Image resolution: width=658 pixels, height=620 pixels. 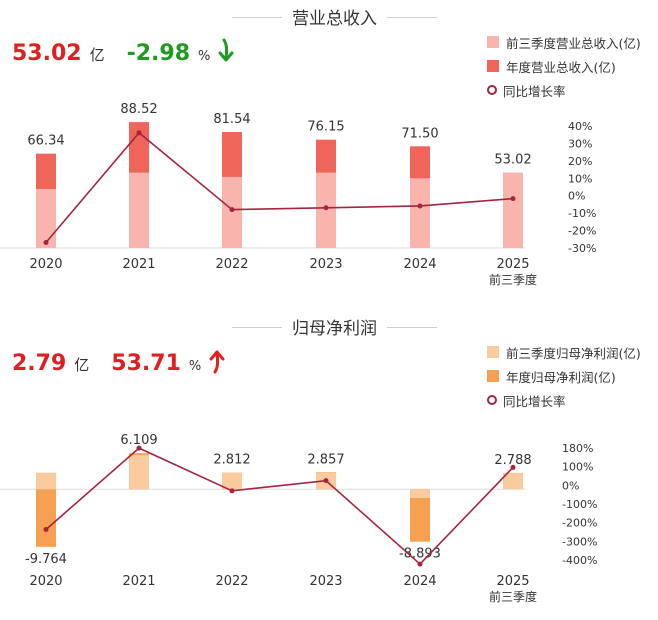 What do you see at coordinates (580, 143) in the screenshot?
I see `y2-tick-label: 30%` at bounding box center [580, 143].